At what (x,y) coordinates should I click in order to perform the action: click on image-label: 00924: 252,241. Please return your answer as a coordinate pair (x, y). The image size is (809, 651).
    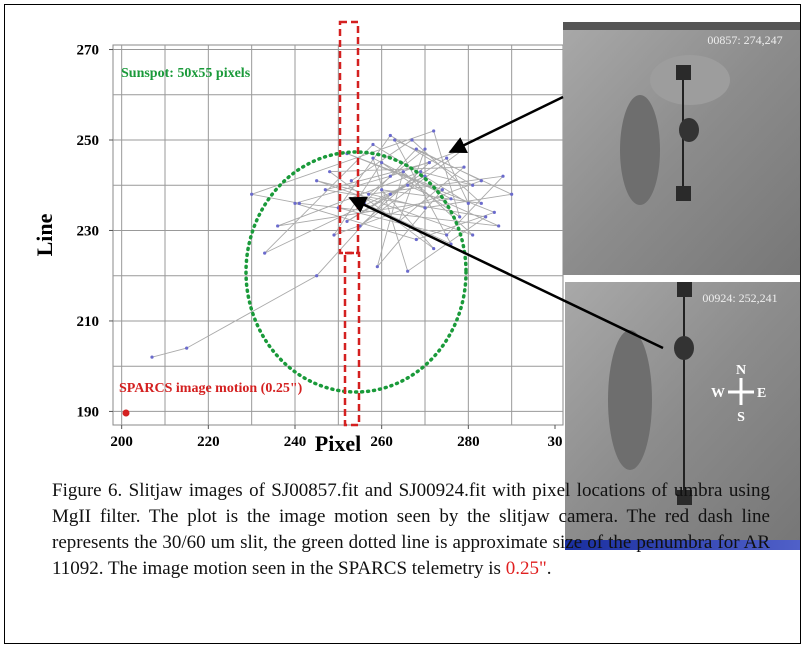
    Looking at the image, I should click on (739, 298).